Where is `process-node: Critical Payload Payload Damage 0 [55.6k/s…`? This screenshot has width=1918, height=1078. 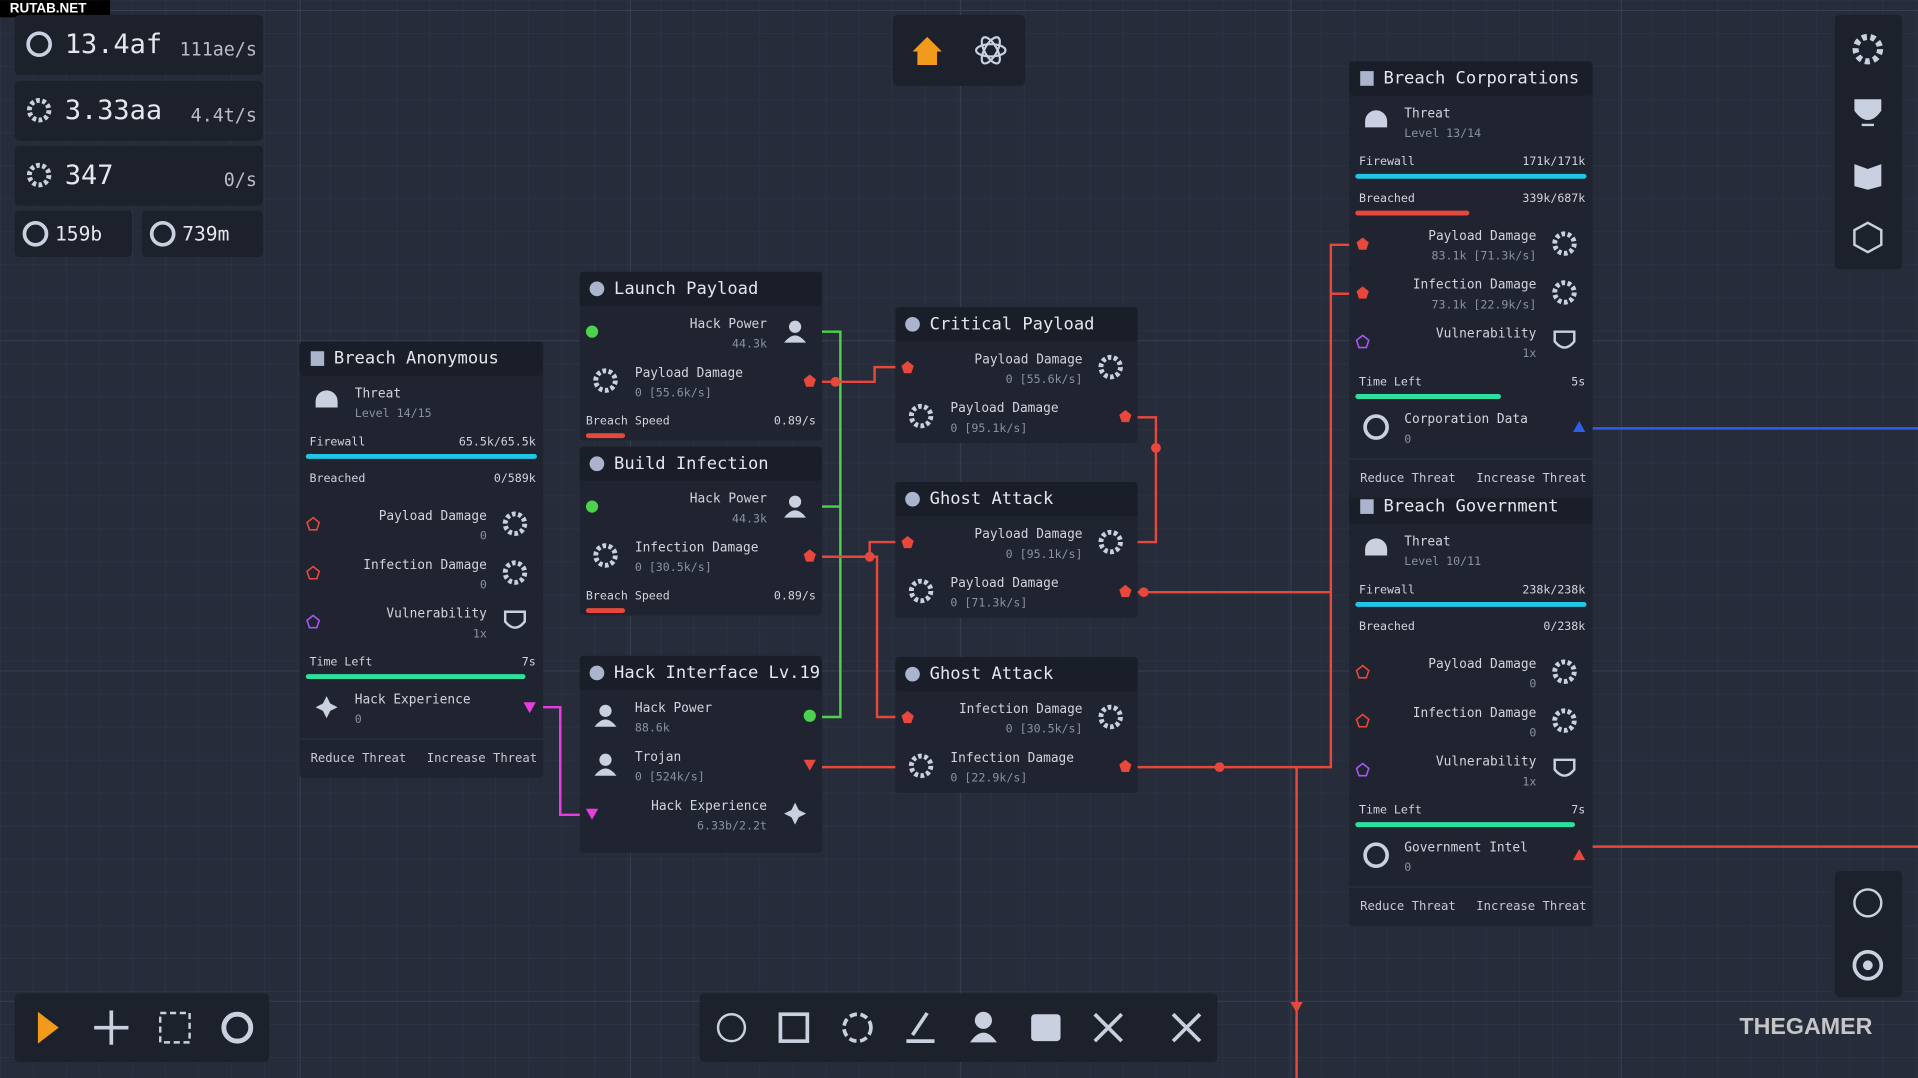 process-node: Critical Payload Payload Damage 0 [55.6k/s… is located at coordinates (1016, 375).